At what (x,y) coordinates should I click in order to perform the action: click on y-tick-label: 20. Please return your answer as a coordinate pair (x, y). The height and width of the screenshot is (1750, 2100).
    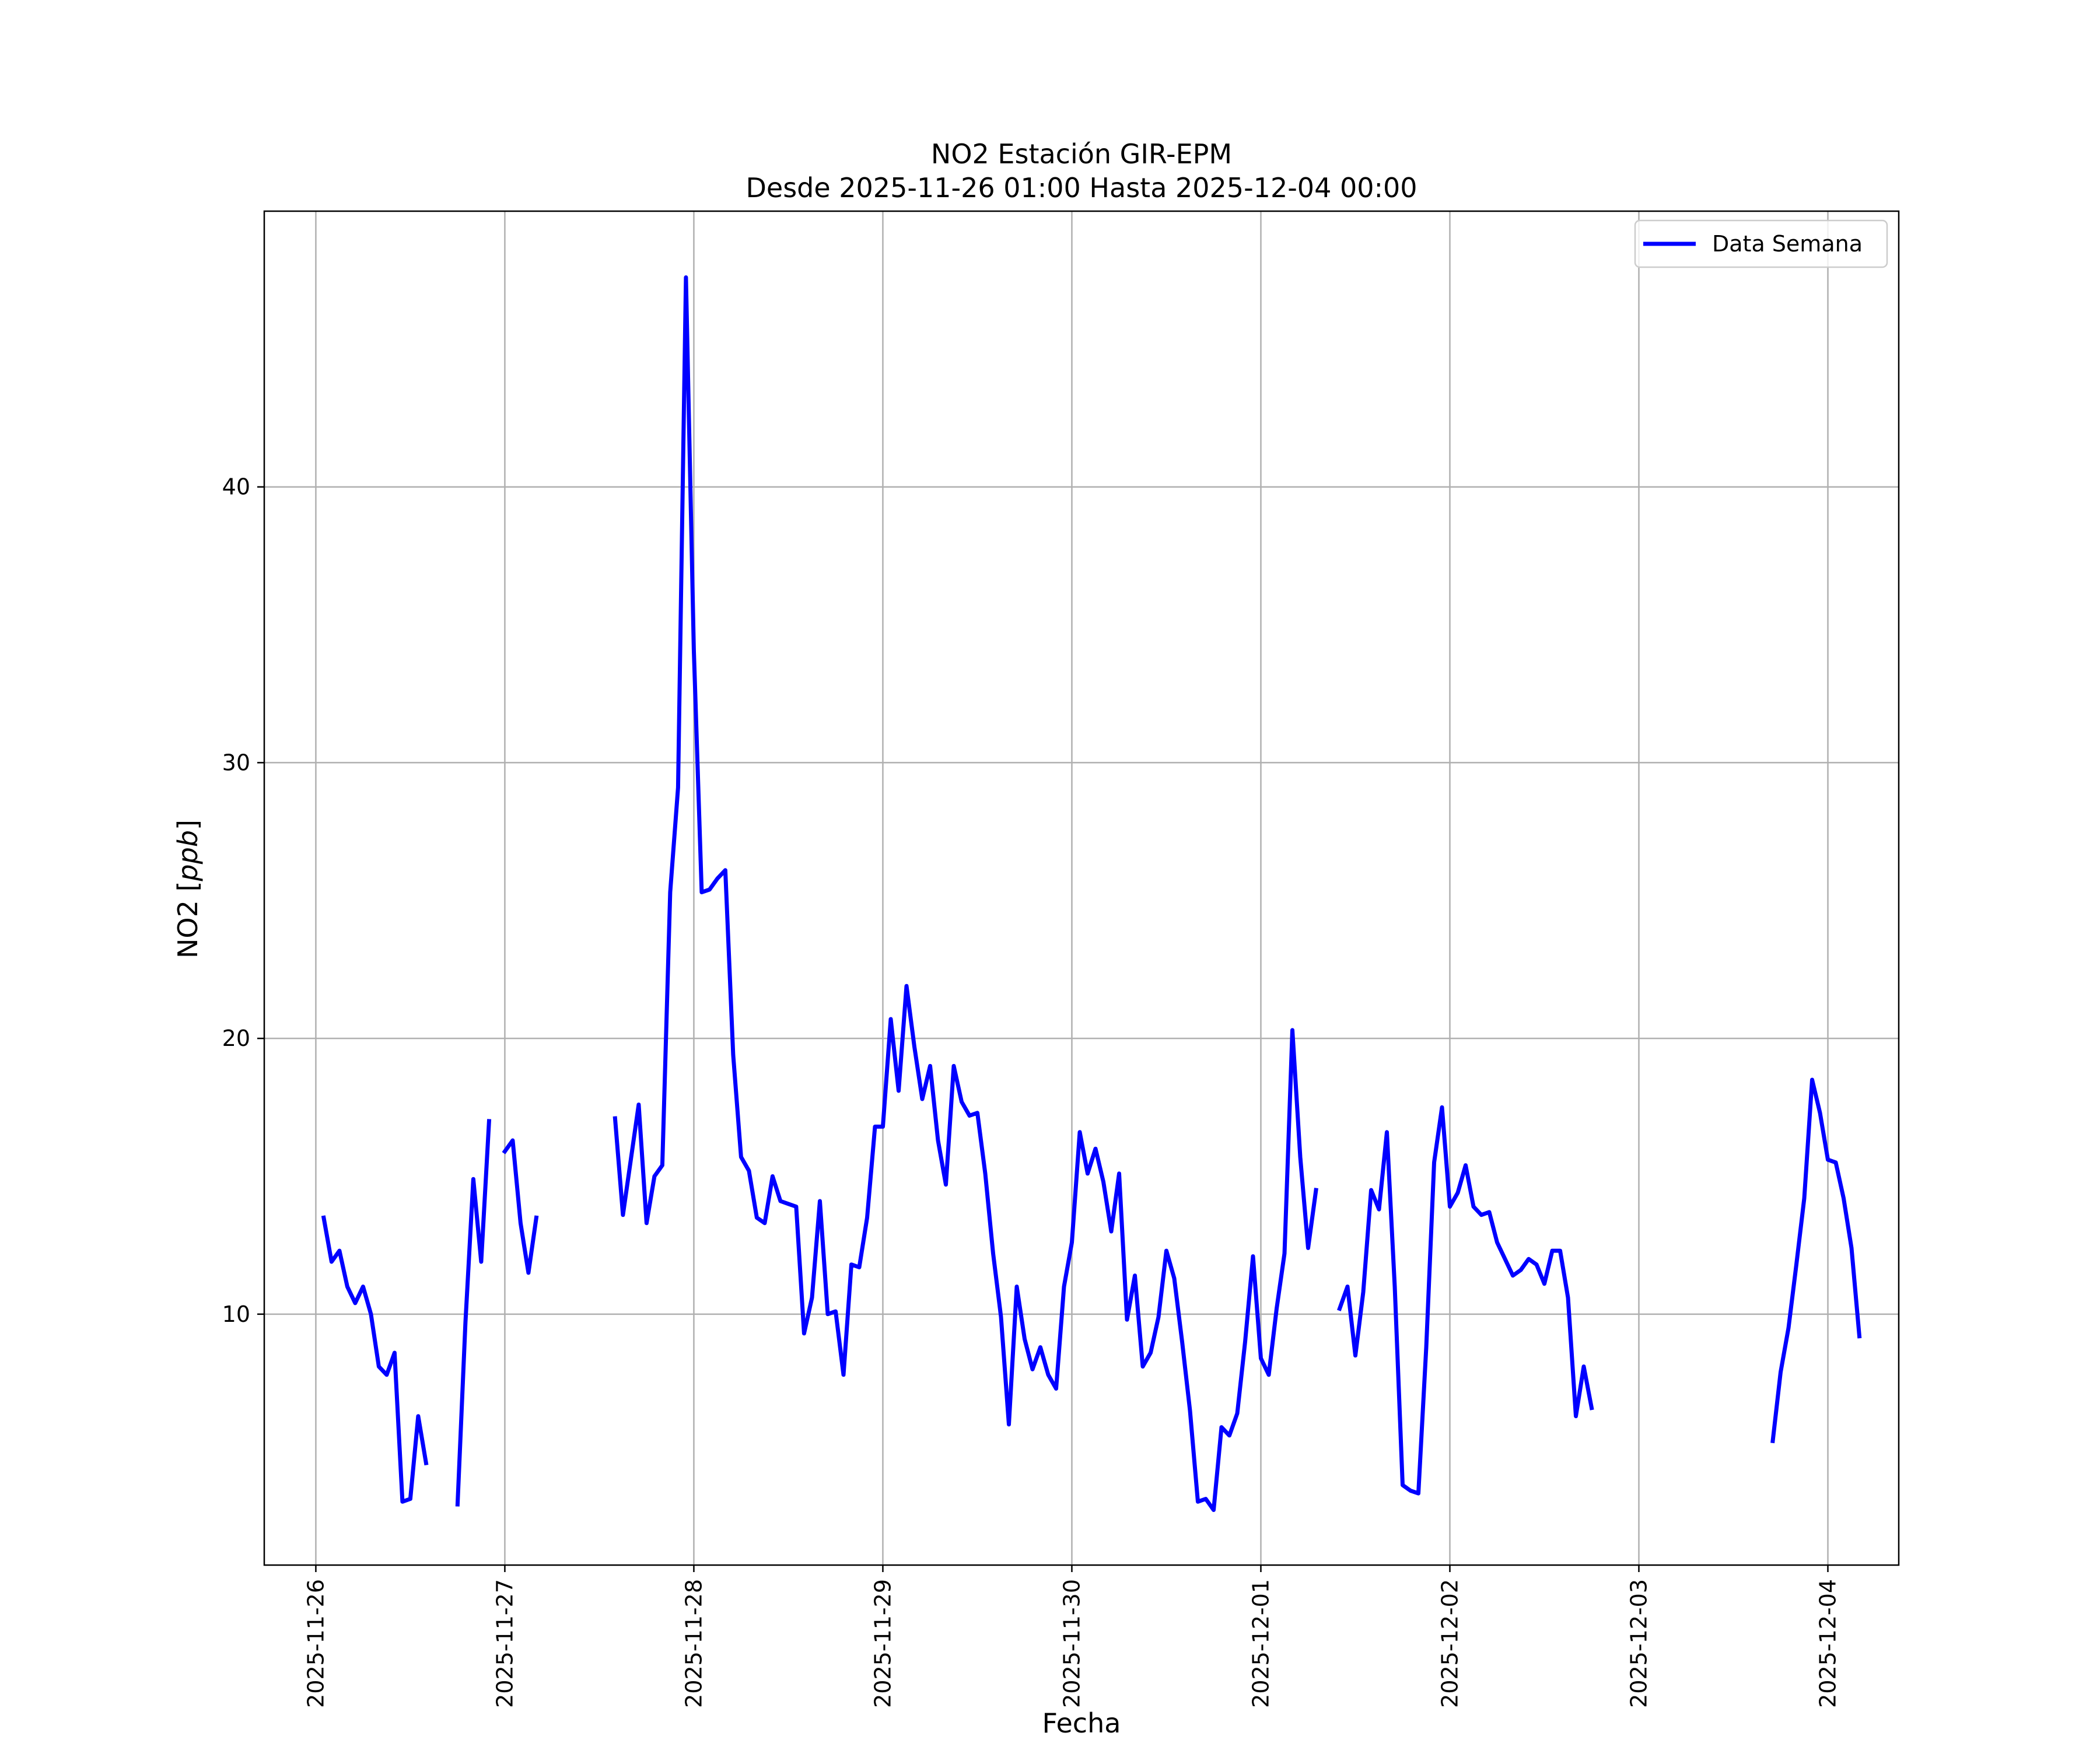
    Looking at the image, I should click on (236, 1038).